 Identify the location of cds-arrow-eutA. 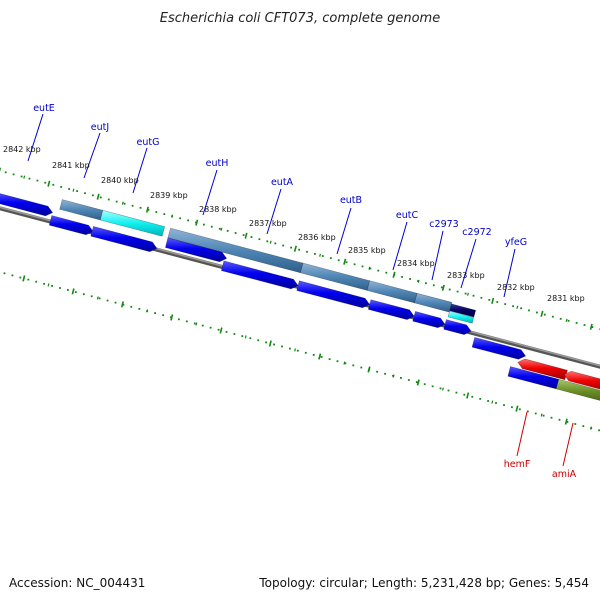
(260, 275).